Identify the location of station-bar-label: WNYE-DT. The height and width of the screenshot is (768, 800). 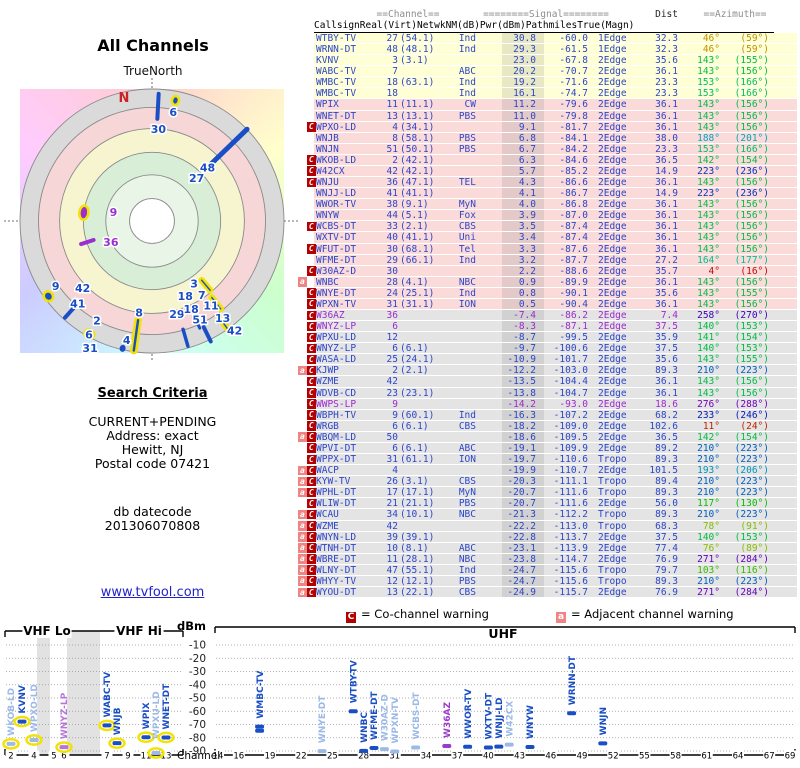
(323, 719).